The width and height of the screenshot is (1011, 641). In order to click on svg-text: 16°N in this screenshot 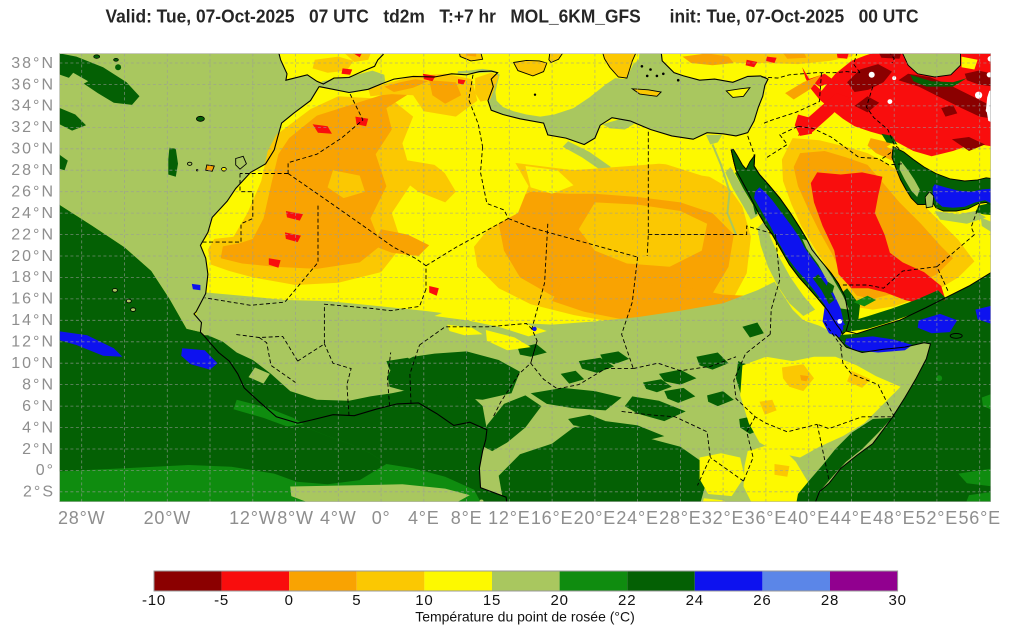, I will do `click(33, 299)`.